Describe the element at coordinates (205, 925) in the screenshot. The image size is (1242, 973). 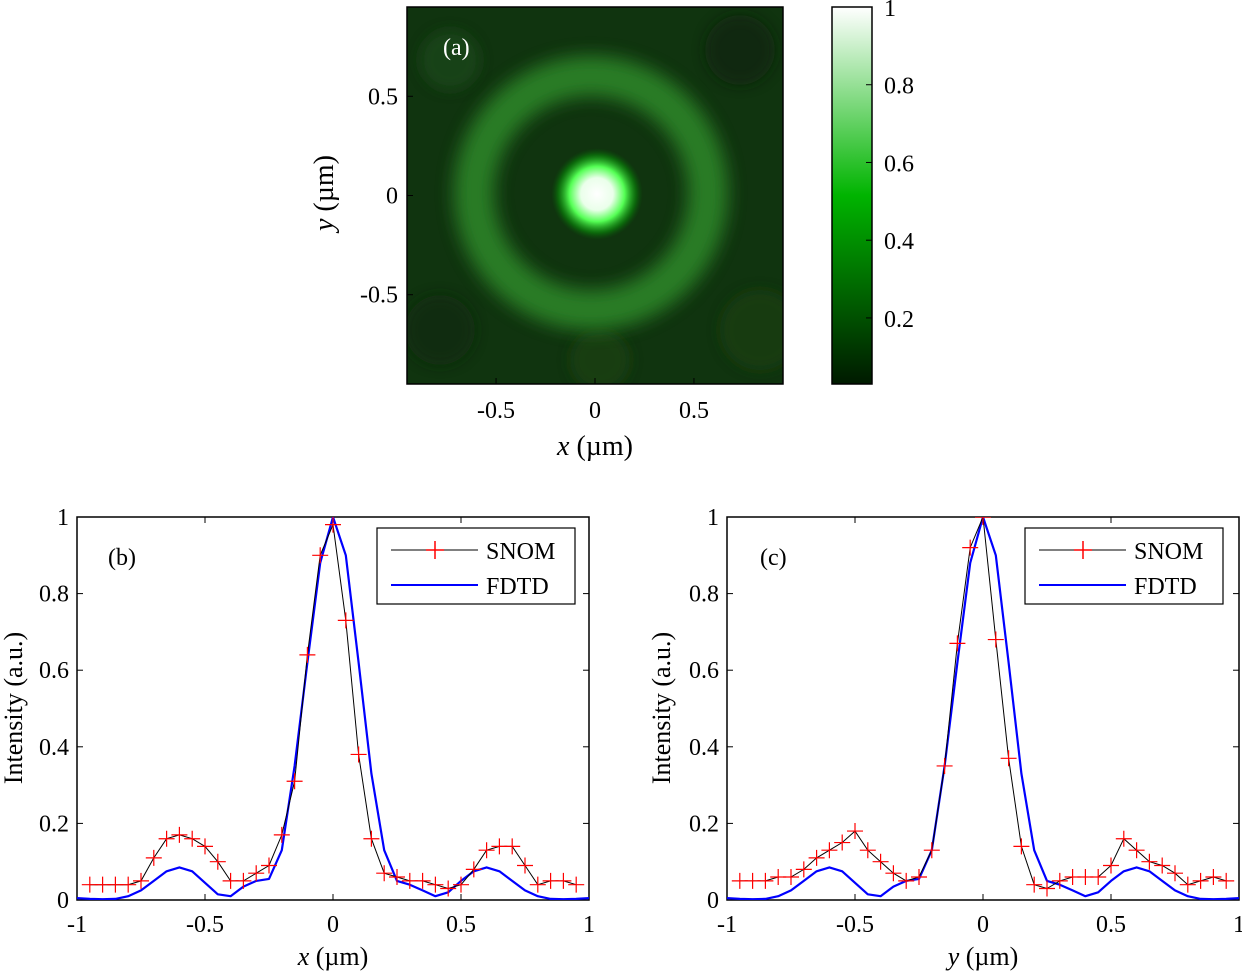
I see `panel-b-x-tick-label: -0.5` at that location.